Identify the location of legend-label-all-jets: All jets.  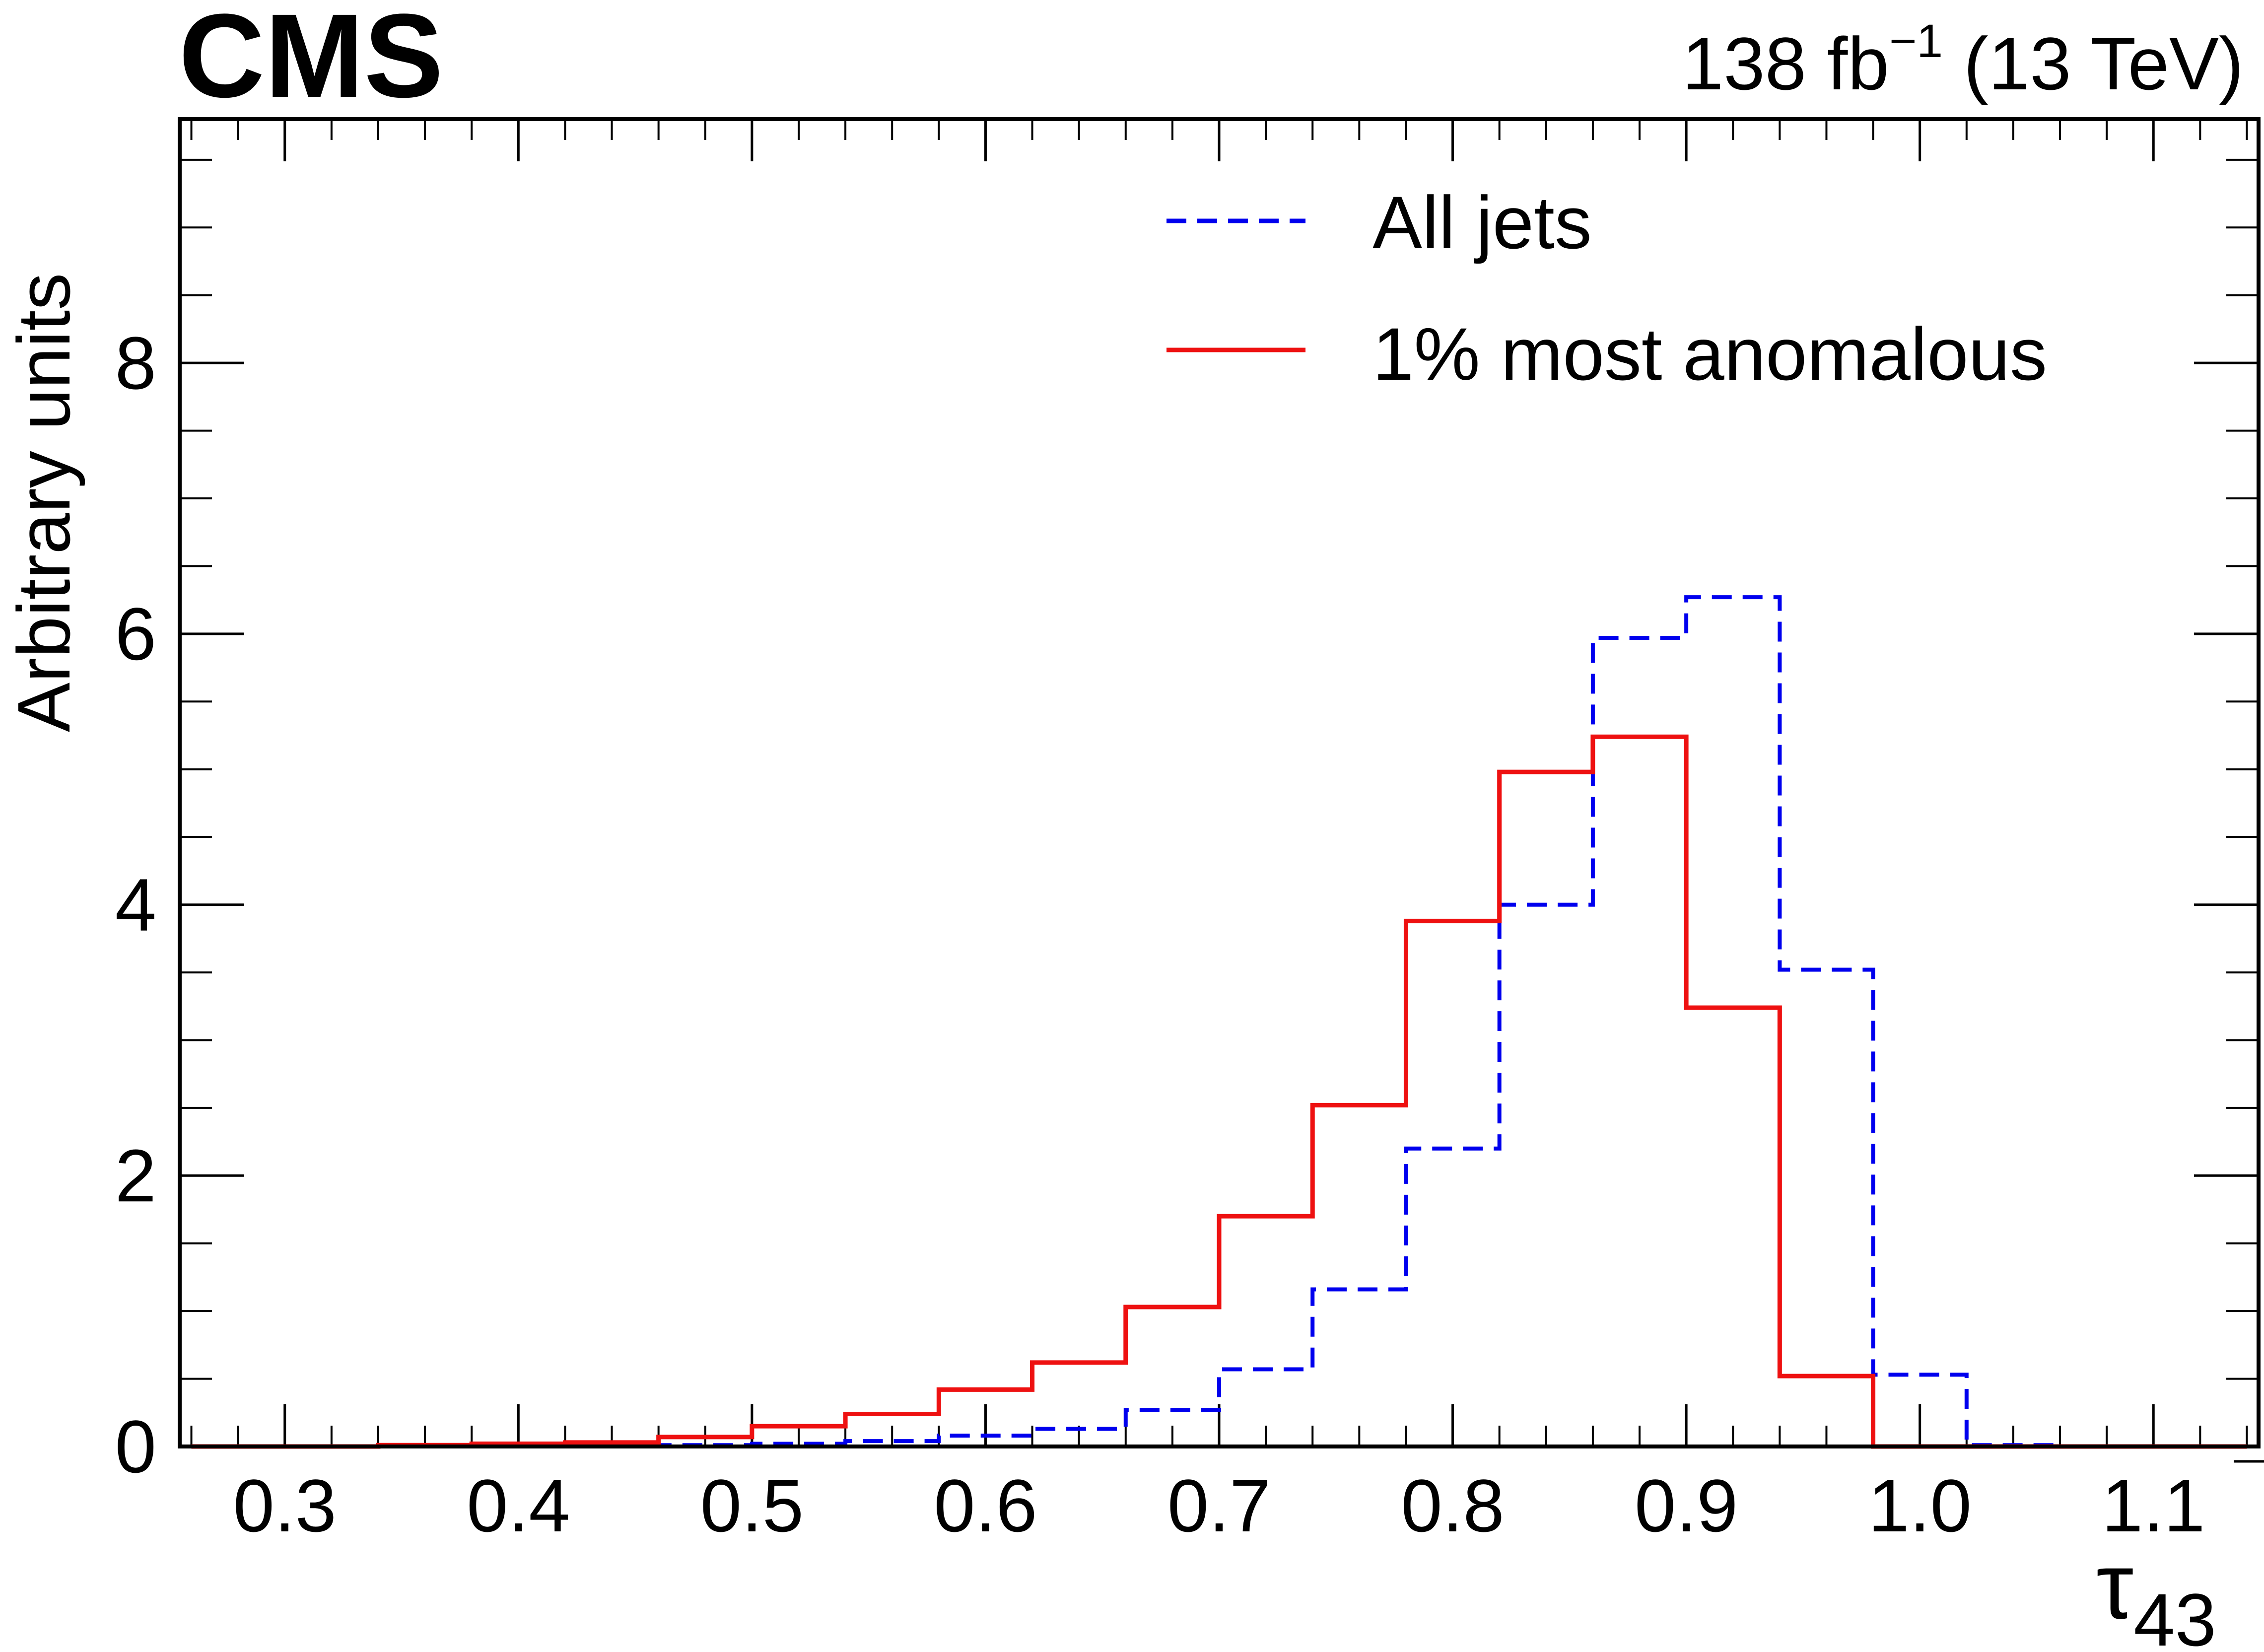
(1482, 223).